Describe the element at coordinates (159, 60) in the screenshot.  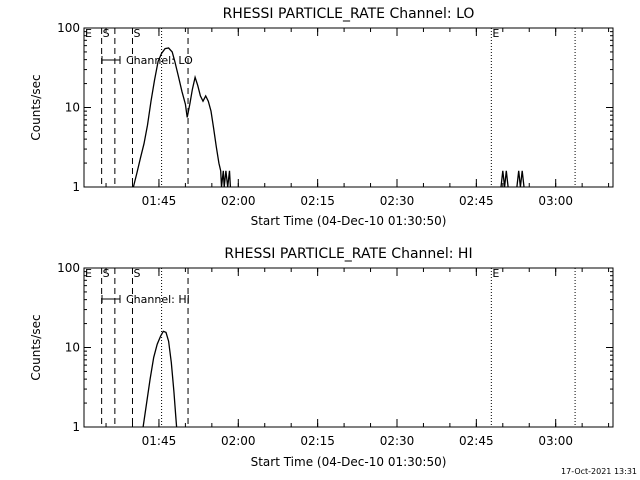
I see `legend-label: Channel: LO` at that location.